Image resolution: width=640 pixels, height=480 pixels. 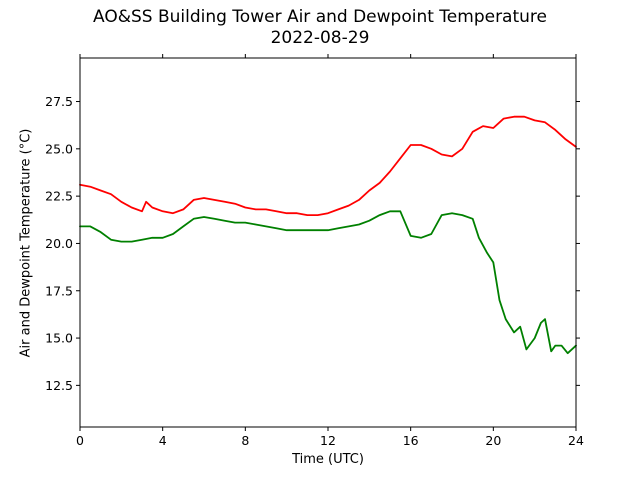 I want to click on x-tick-label: 16, so click(x=411, y=440).